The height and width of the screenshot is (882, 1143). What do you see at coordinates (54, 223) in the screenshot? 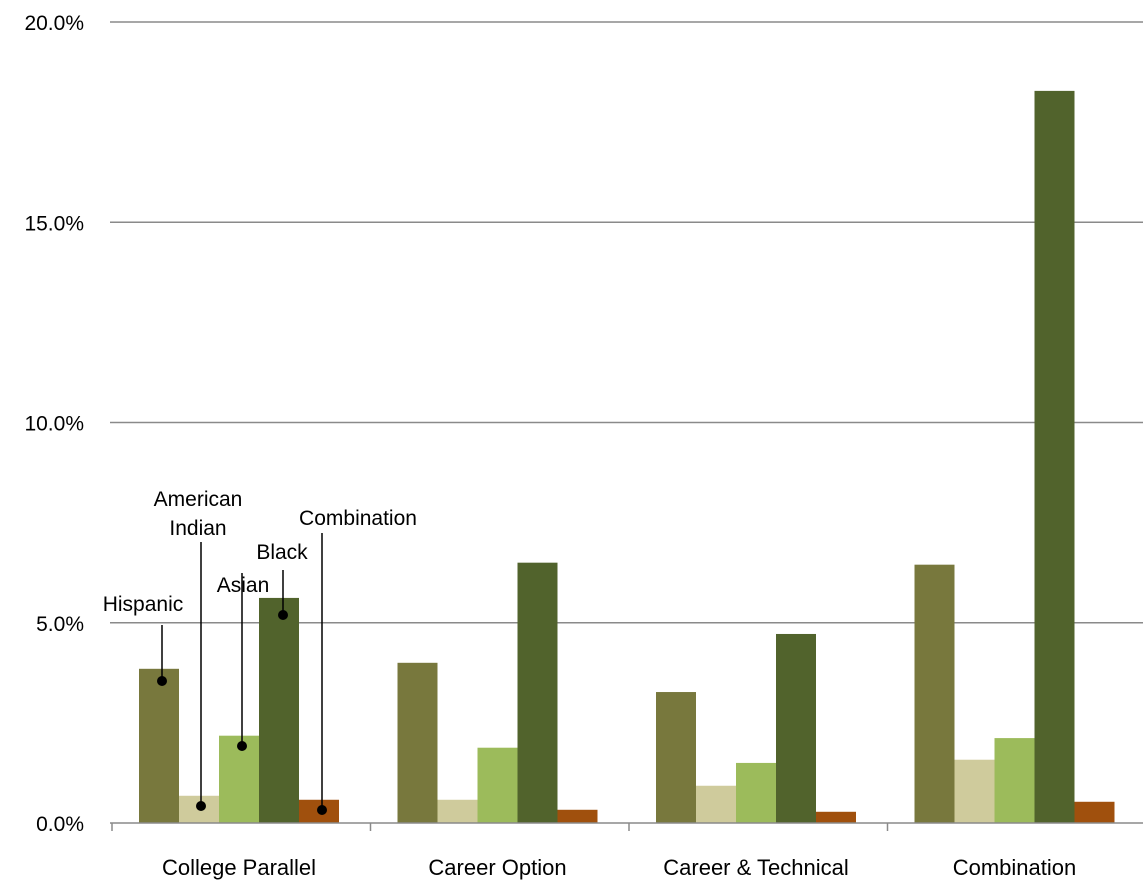
I see `y-tick-label: 15.0%` at bounding box center [54, 223].